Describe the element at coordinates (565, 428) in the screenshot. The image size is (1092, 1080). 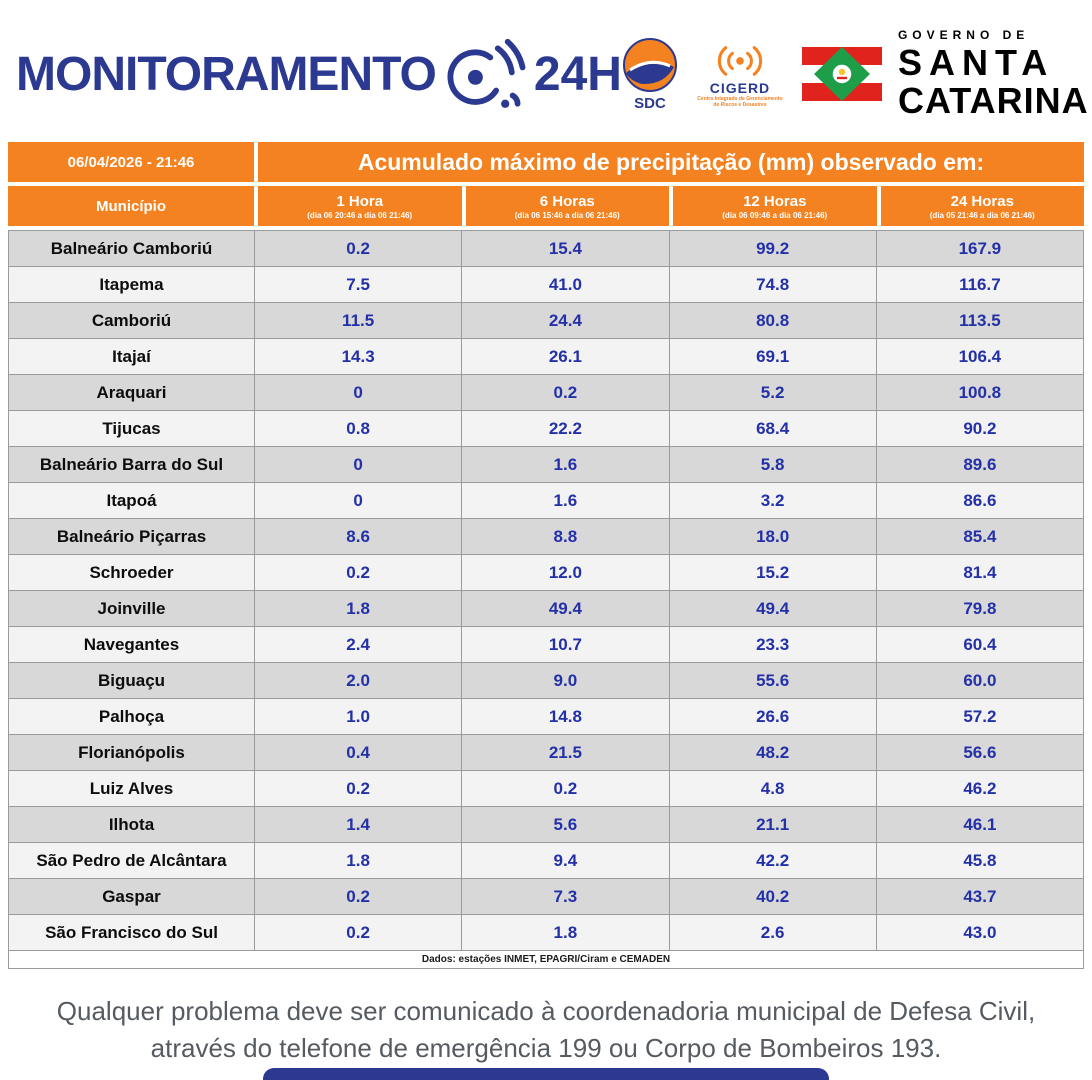
I see `value-cell: 22.2` at that location.